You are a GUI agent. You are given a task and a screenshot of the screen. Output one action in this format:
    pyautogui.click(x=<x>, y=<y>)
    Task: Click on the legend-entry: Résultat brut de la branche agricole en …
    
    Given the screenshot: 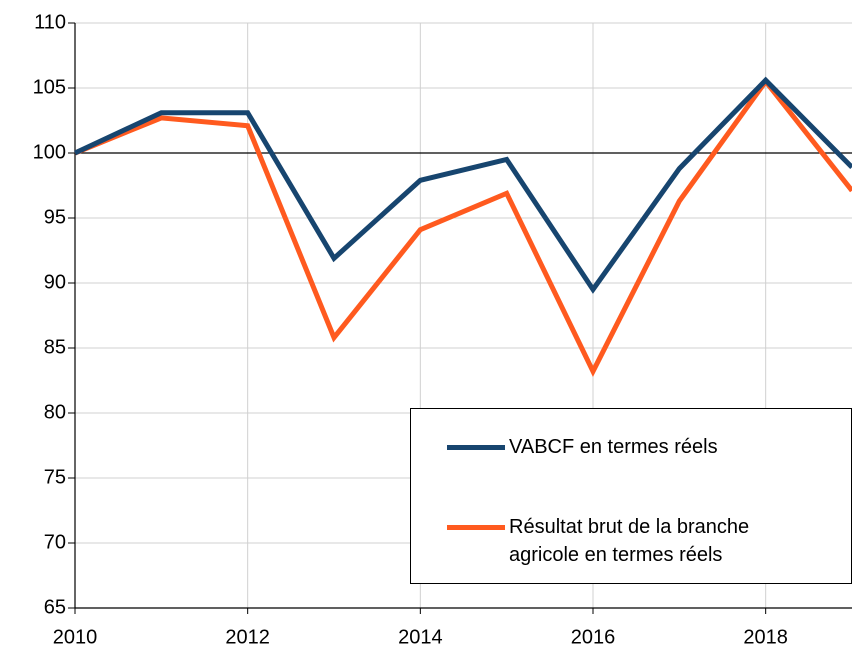 What is the action you would take?
    pyautogui.click(x=628, y=541)
    